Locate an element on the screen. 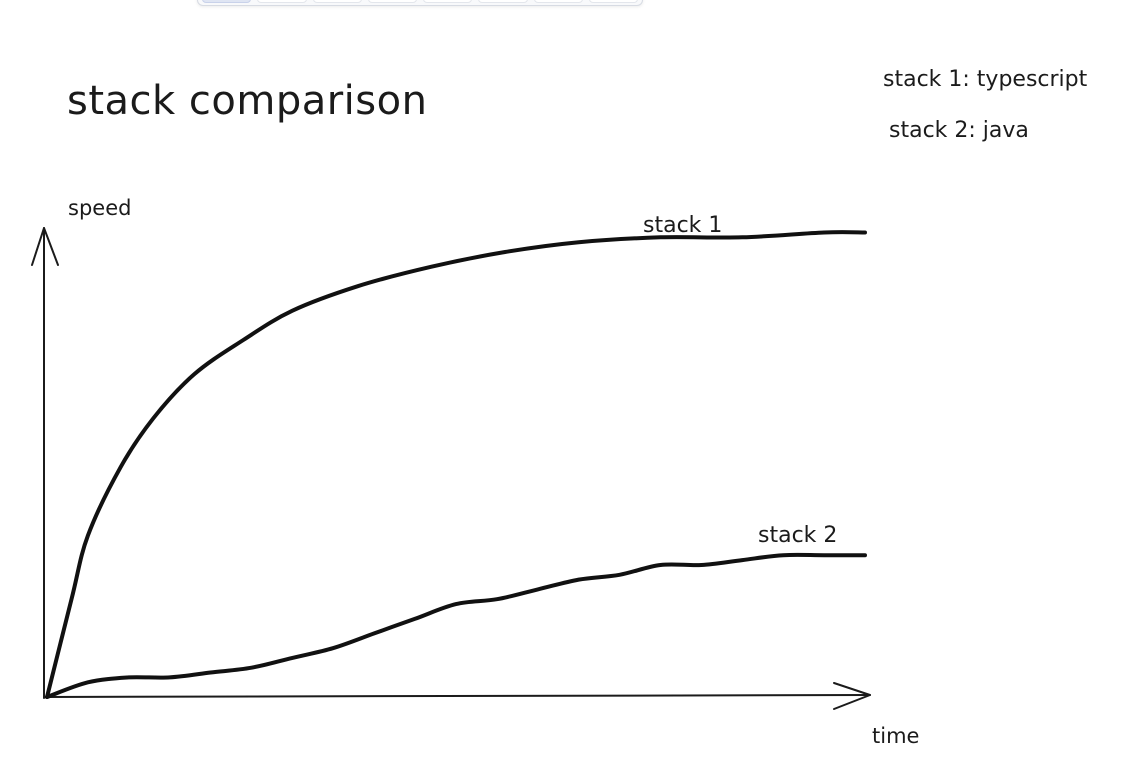 Image resolution: width=1123 pixels, height=763 pixels. drawing-toolbar is located at coordinates (420, 3).